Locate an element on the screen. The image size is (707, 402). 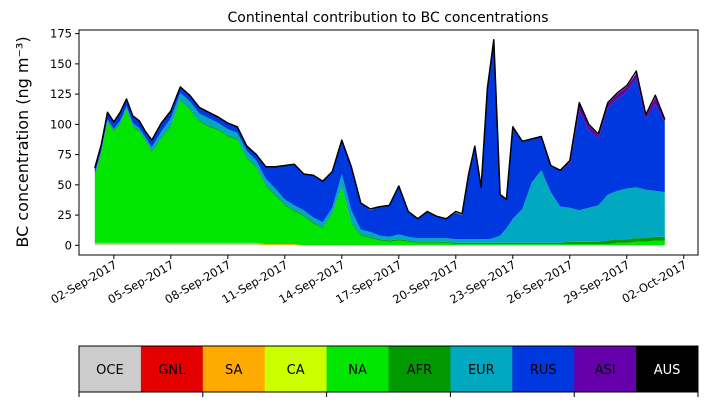
area-oce is located at coordinates (379, 245).